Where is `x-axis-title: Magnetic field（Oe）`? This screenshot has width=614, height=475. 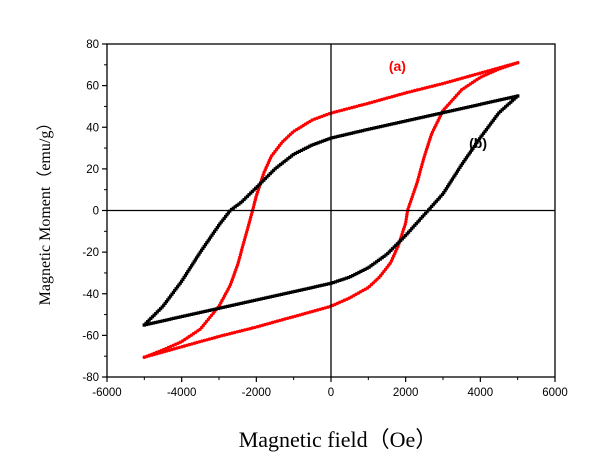
x-axis-title: Magnetic field（Oe） is located at coordinates (338, 439).